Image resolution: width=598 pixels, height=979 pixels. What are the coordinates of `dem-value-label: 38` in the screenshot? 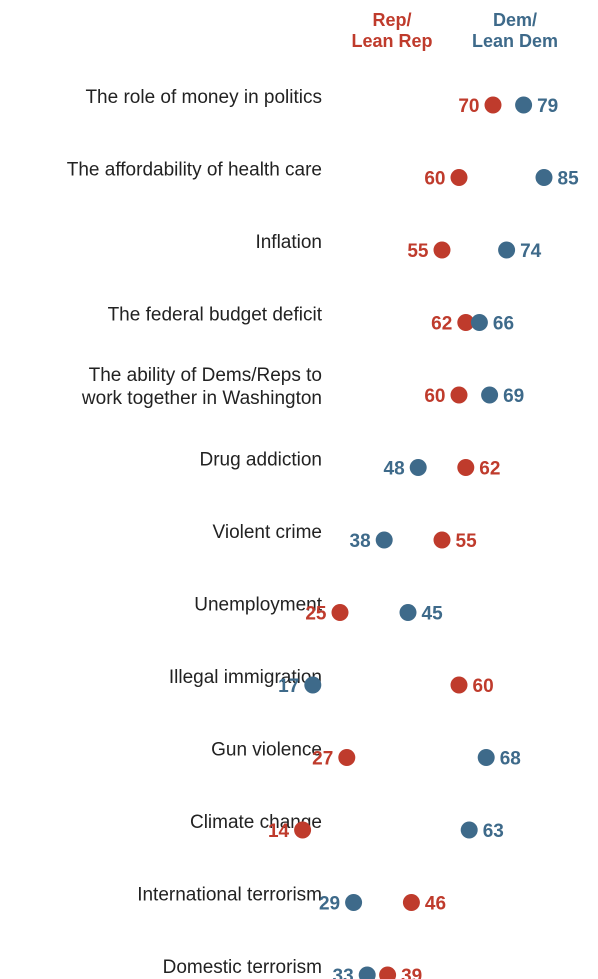 It's located at (360, 541).